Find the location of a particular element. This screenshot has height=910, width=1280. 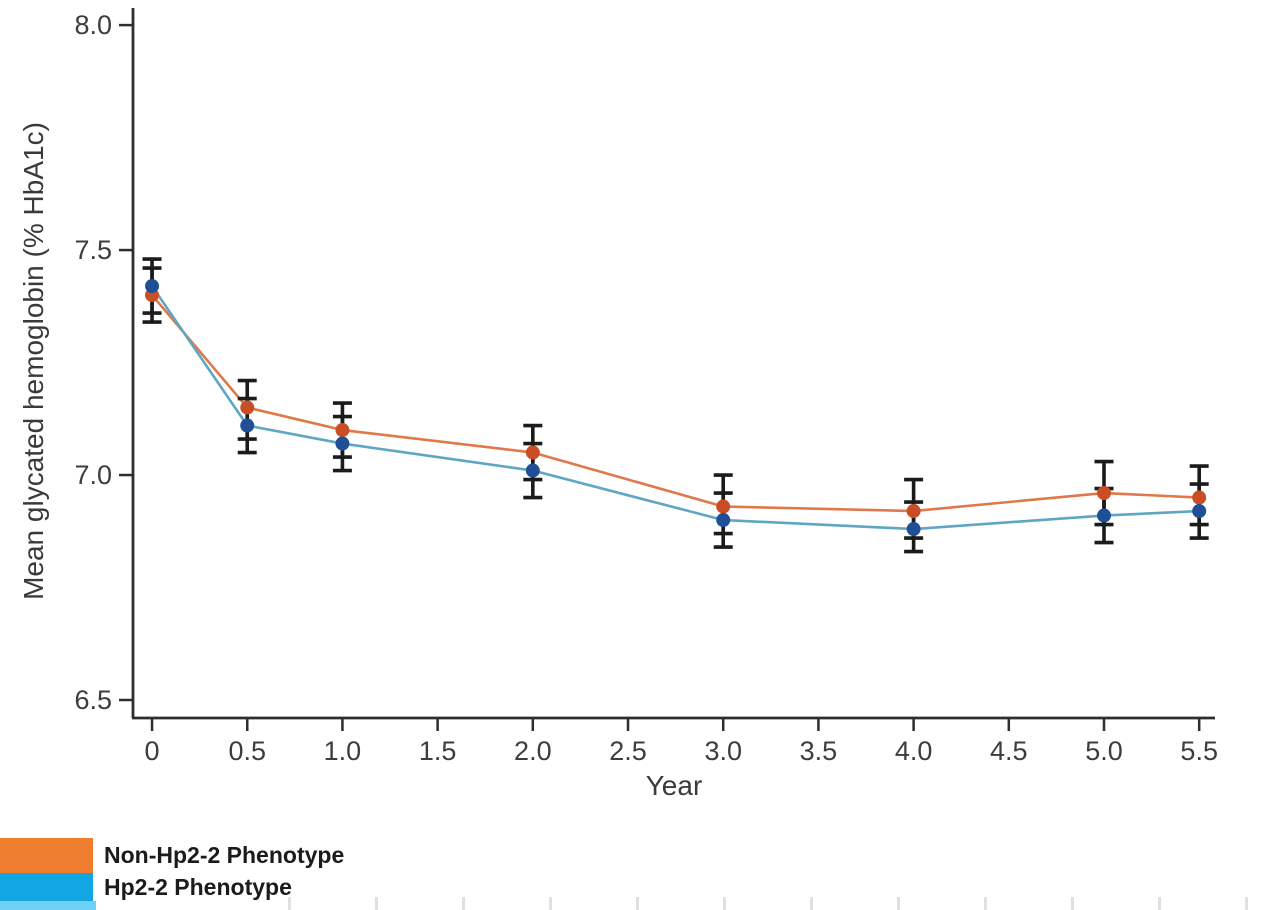

x-tick-label: 5.5 is located at coordinates (1199, 751).